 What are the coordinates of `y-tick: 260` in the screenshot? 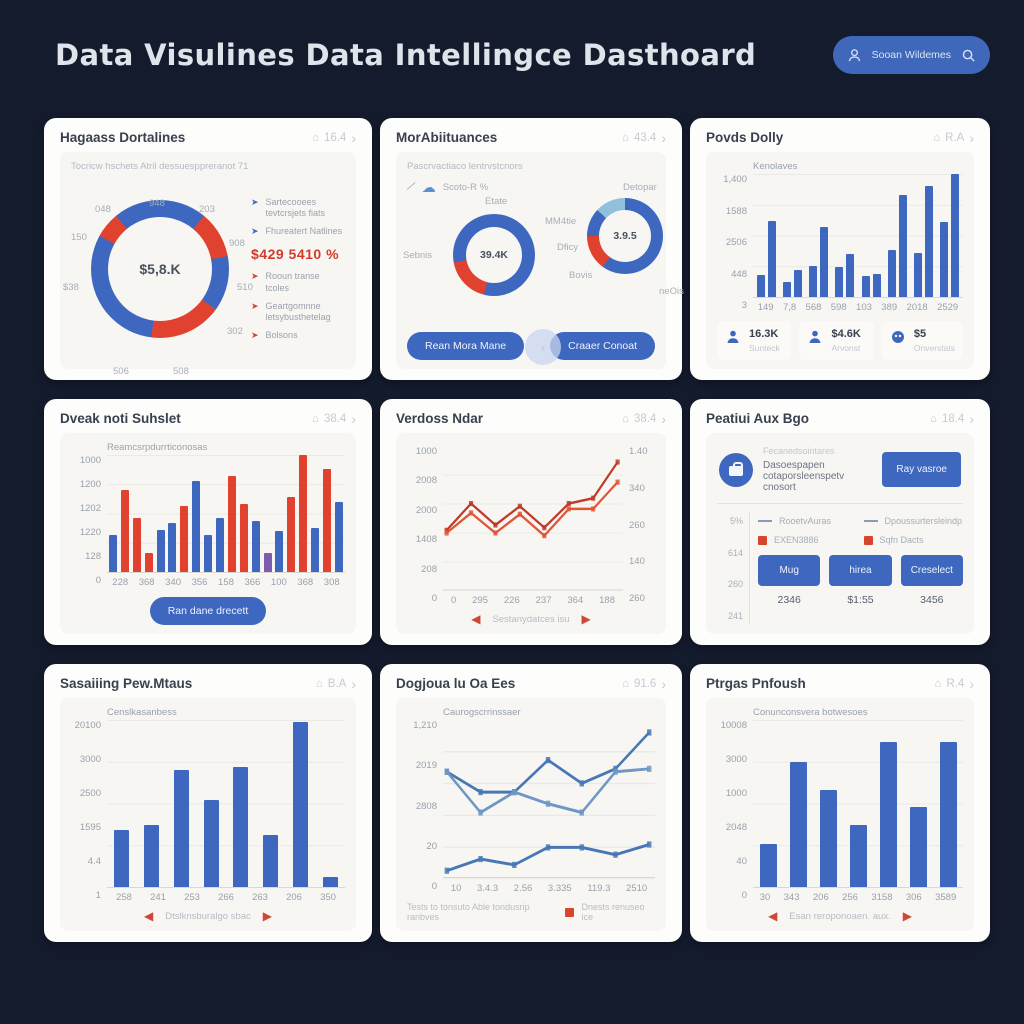 It's located at (637, 598).